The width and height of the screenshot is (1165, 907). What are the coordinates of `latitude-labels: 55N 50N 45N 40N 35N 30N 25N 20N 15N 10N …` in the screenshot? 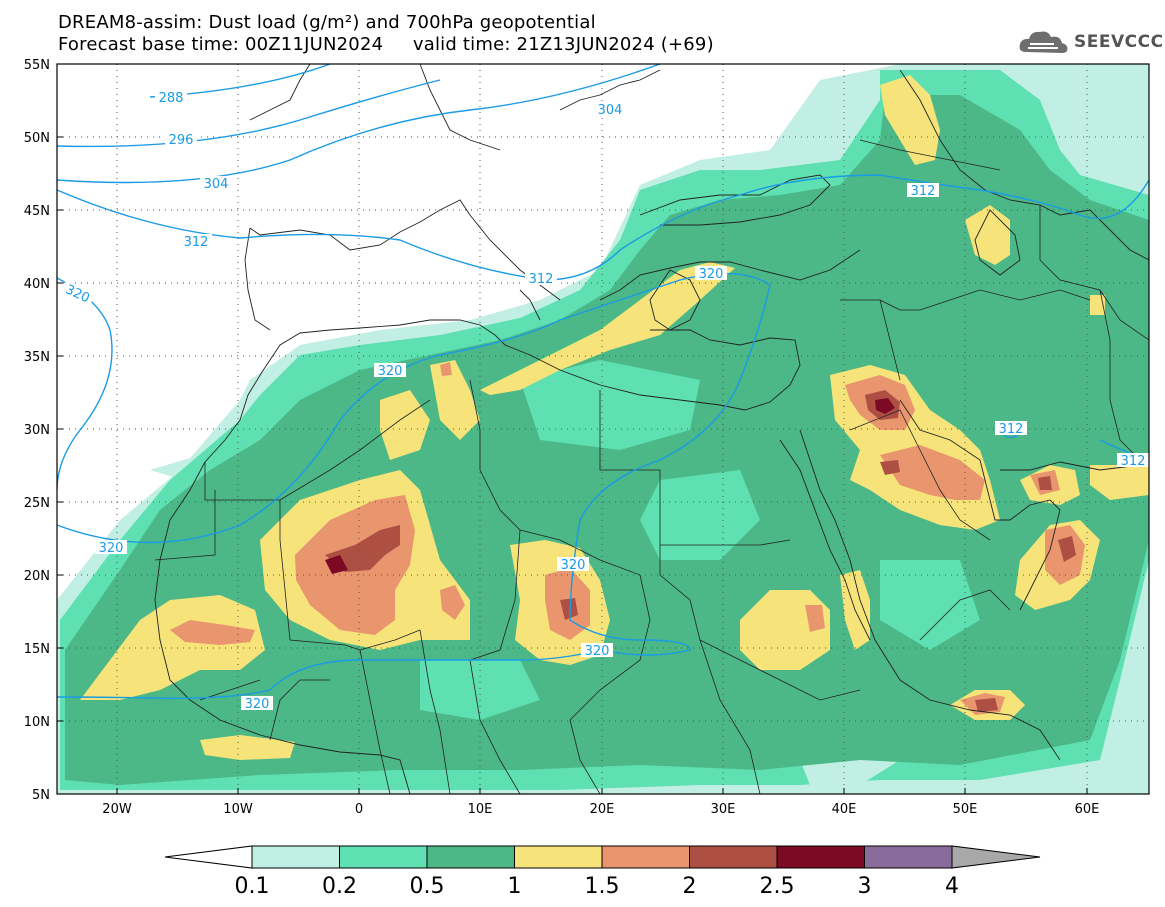 It's located at (37, 430).